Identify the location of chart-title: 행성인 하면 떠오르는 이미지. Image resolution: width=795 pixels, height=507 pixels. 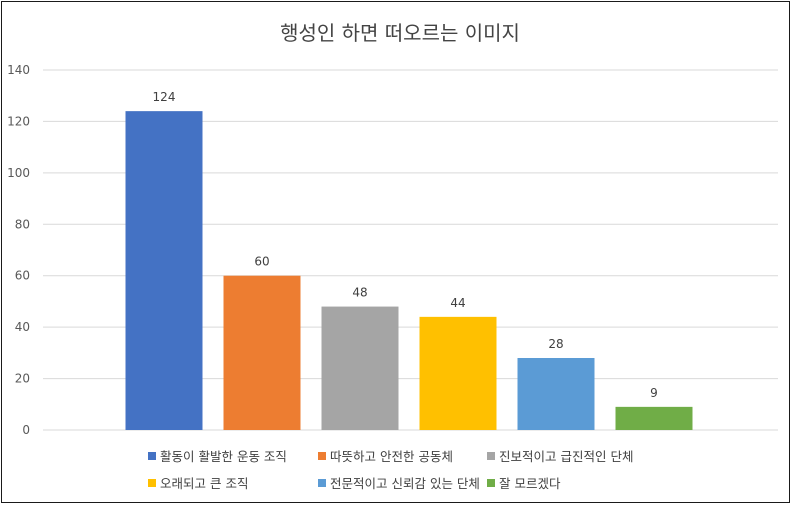
(400, 33).